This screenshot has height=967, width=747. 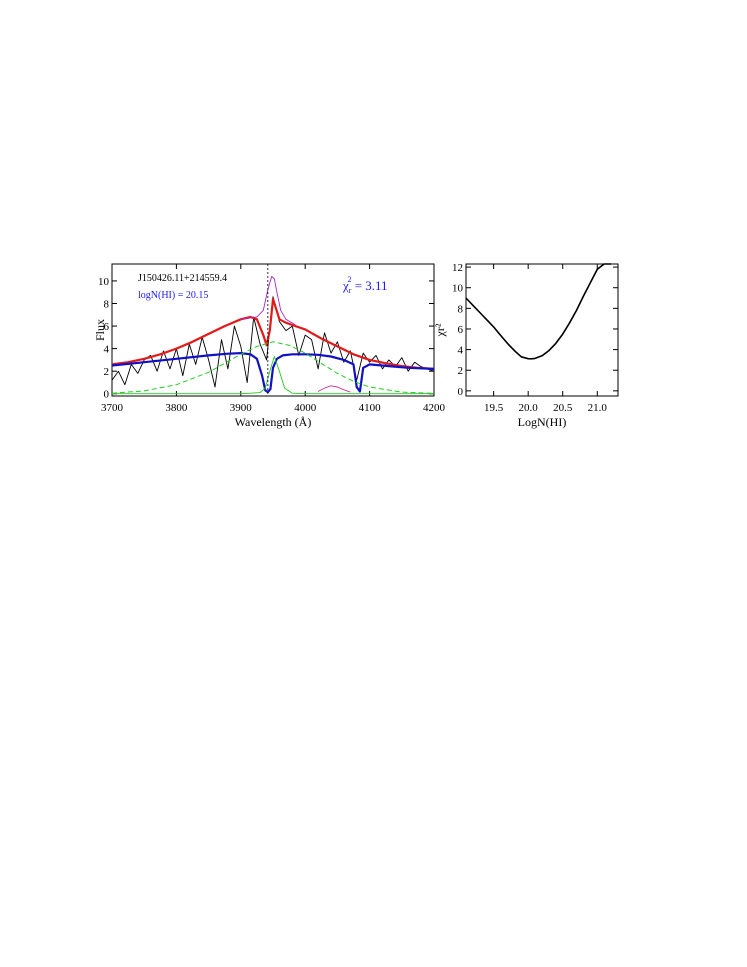 What do you see at coordinates (107, 372) in the screenshot?
I see `spectrum-y-tick-label: 2` at bounding box center [107, 372].